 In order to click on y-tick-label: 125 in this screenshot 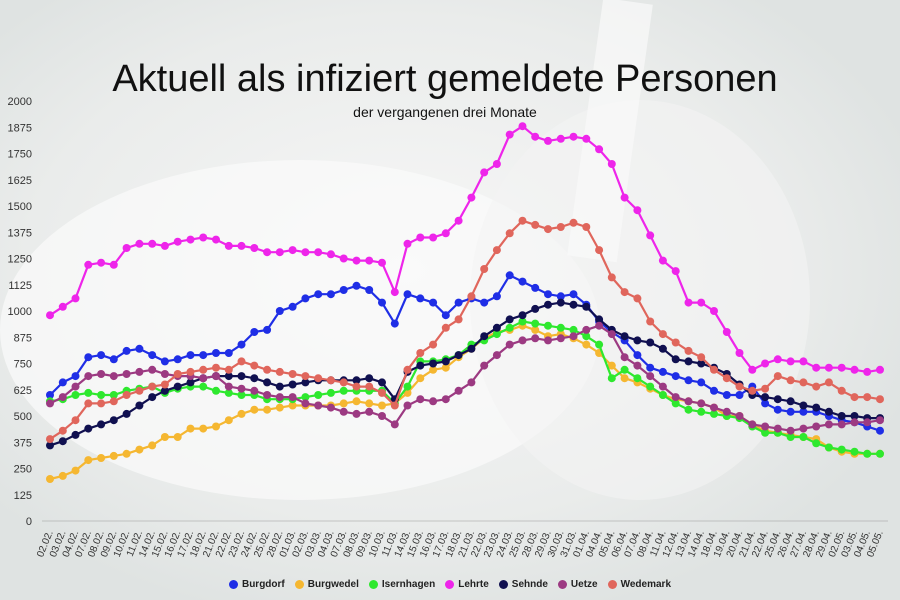, I will do `click(23, 496)`.